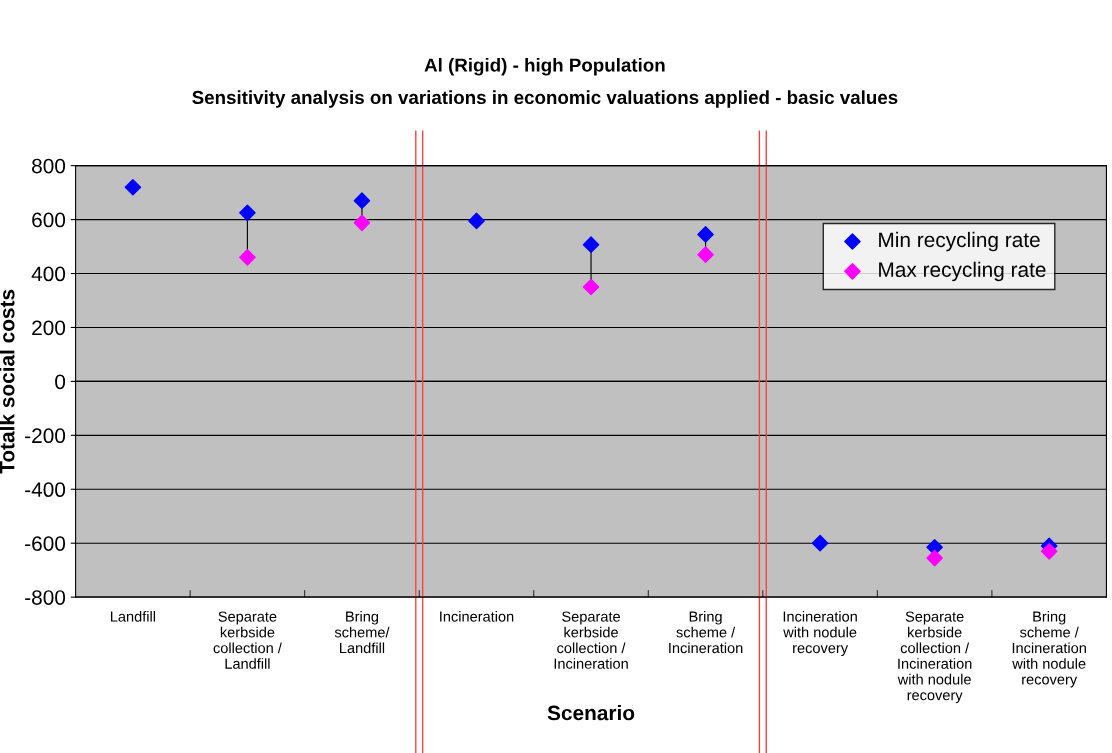 The width and height of the screenshot is (1112, 753). What do you see at coordinates (49, 166) in the screenshot?
I see `y-tick-label: 800` at bounding box center [49, 166].